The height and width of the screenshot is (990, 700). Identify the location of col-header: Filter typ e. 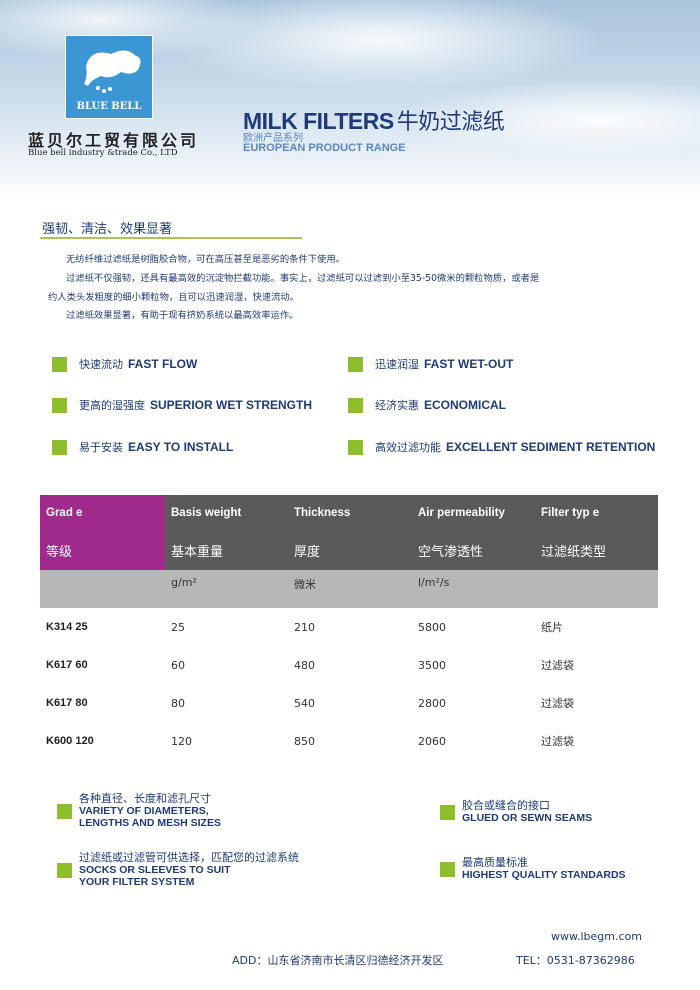
(596, 513).